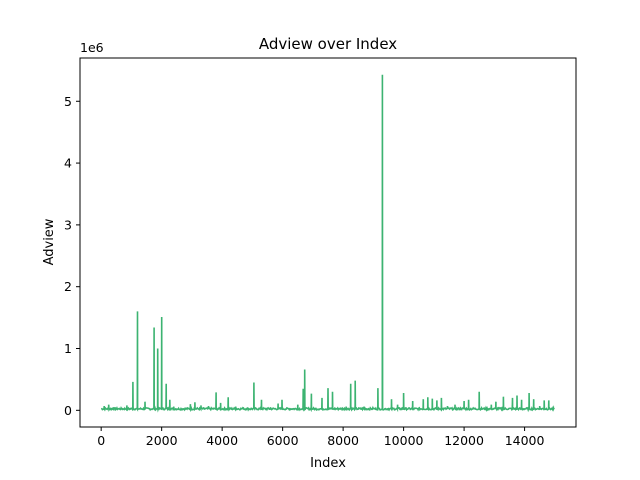  What do you see at coordinates (328, 463) in the screenshot?
I see `x-axis-label: Index` at bounding box center [328, 463].